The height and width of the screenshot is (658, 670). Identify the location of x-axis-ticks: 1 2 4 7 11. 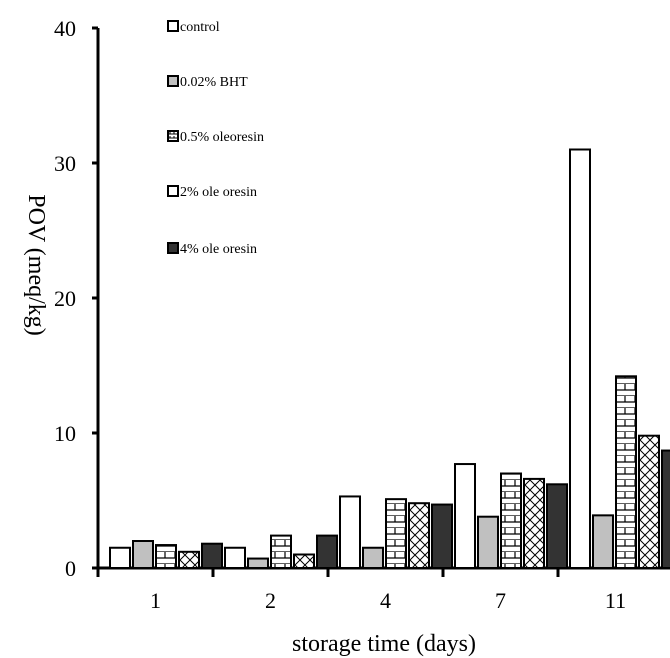
(361, 590).